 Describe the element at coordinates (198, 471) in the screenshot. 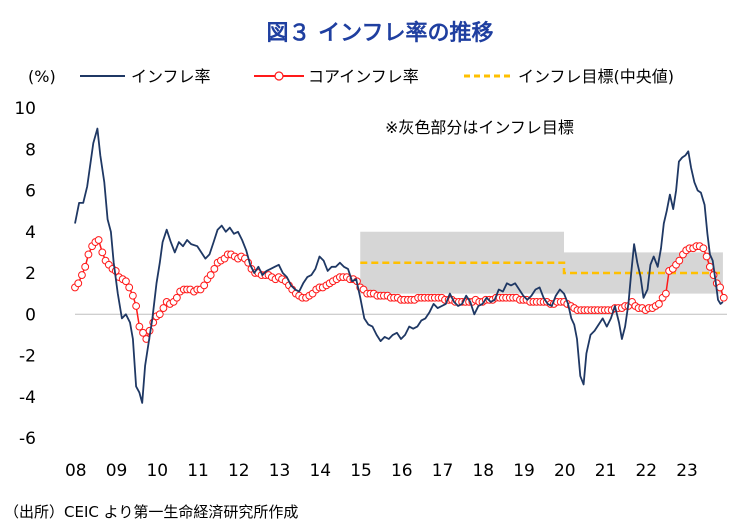

I see `x-tick-label: 11` at that location.